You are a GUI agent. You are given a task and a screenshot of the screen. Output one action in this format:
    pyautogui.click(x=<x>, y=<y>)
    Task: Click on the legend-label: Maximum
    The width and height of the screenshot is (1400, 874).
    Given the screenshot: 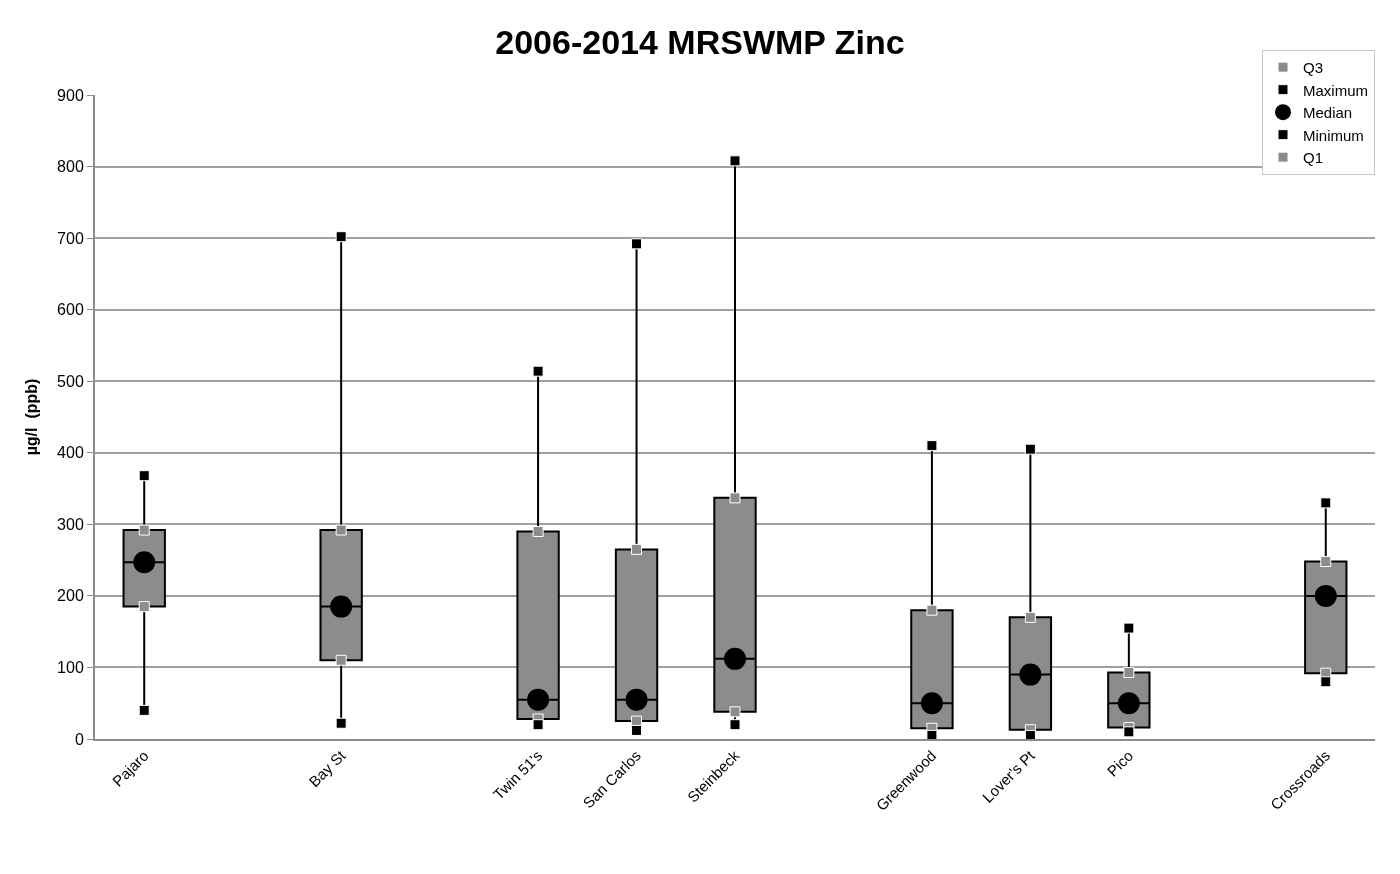 What is the action you would take?
    pyautogui.click(x=1336, y=90)
    